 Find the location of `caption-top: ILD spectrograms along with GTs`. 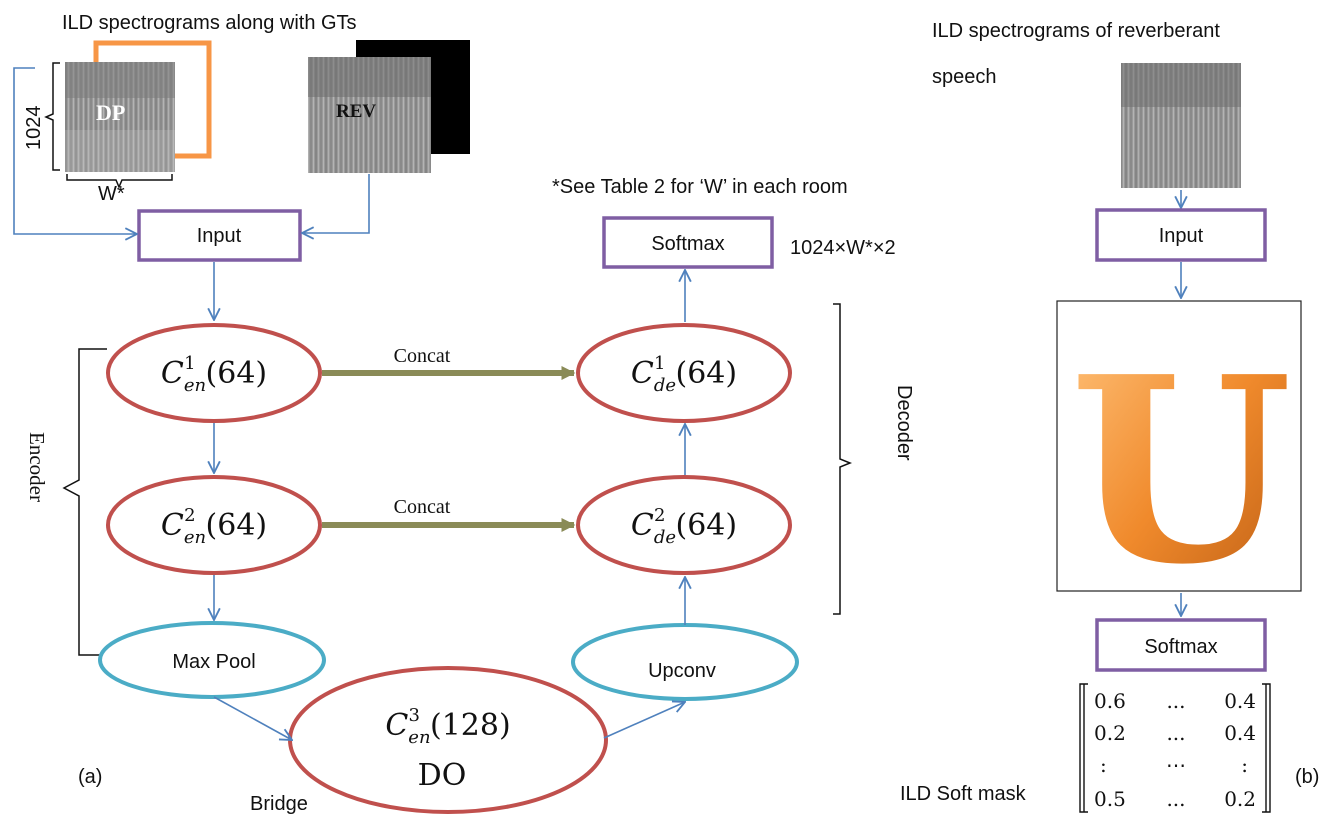

caption-top: ILD spectrograms along with GTs is located at coordinates (209, 23).